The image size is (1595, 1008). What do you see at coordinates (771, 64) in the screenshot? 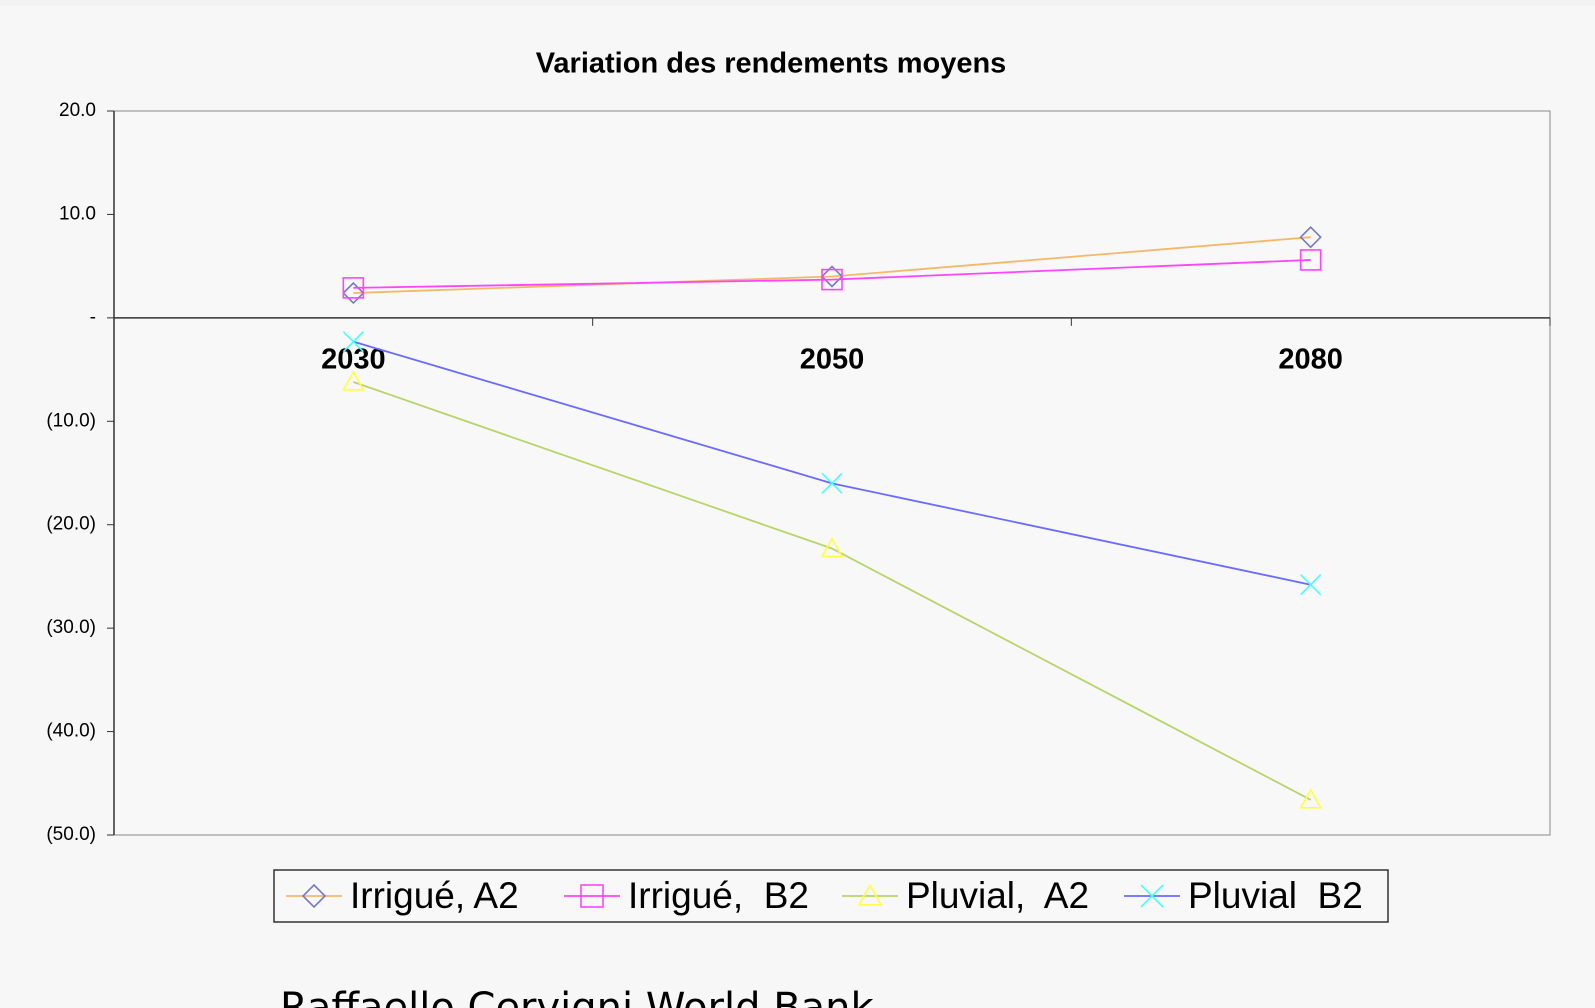
I see `chart-title: Variation des rendements moyens` at bounding box center [771, 64].